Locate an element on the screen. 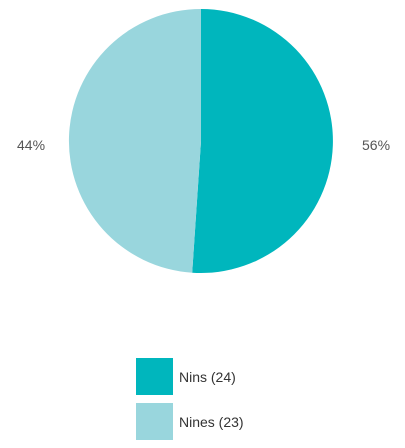 The image size is (405, 448). legend-item-nins: Nins (24) is located at coordinates (190, 376).